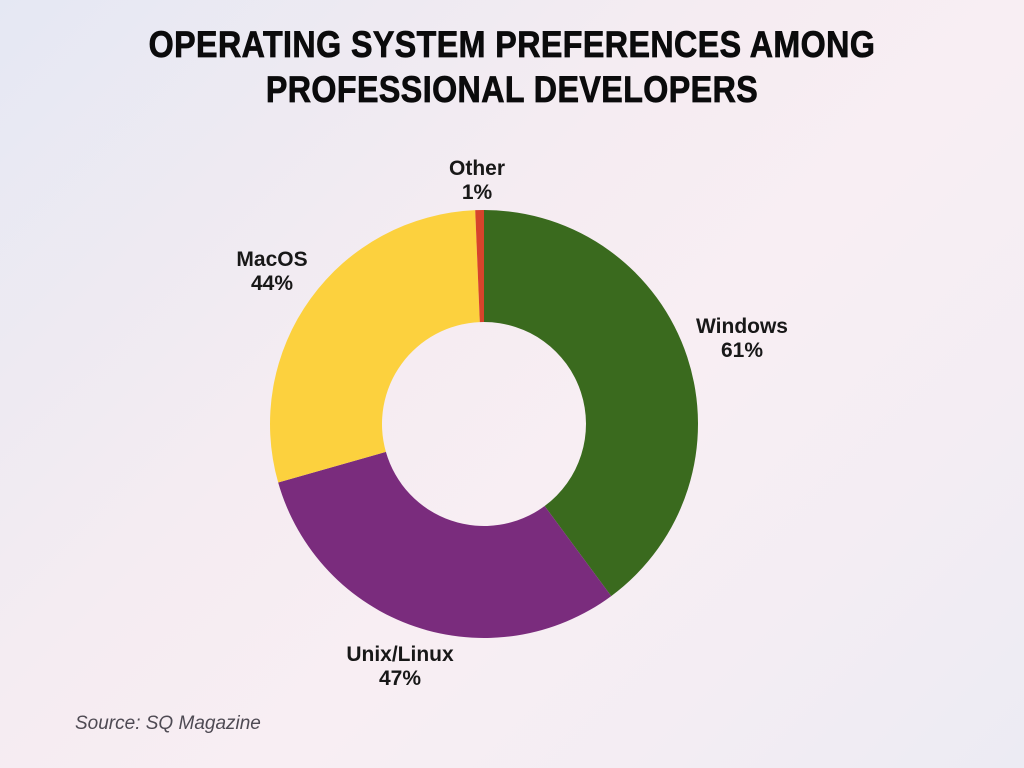 Image resolution: width=1024 pixels, height=768 pixels. Describe the element at coordinates (400, 654) in the screenshot. I see `slice-label-unix-linux-name: Unix/Linux` at that location.